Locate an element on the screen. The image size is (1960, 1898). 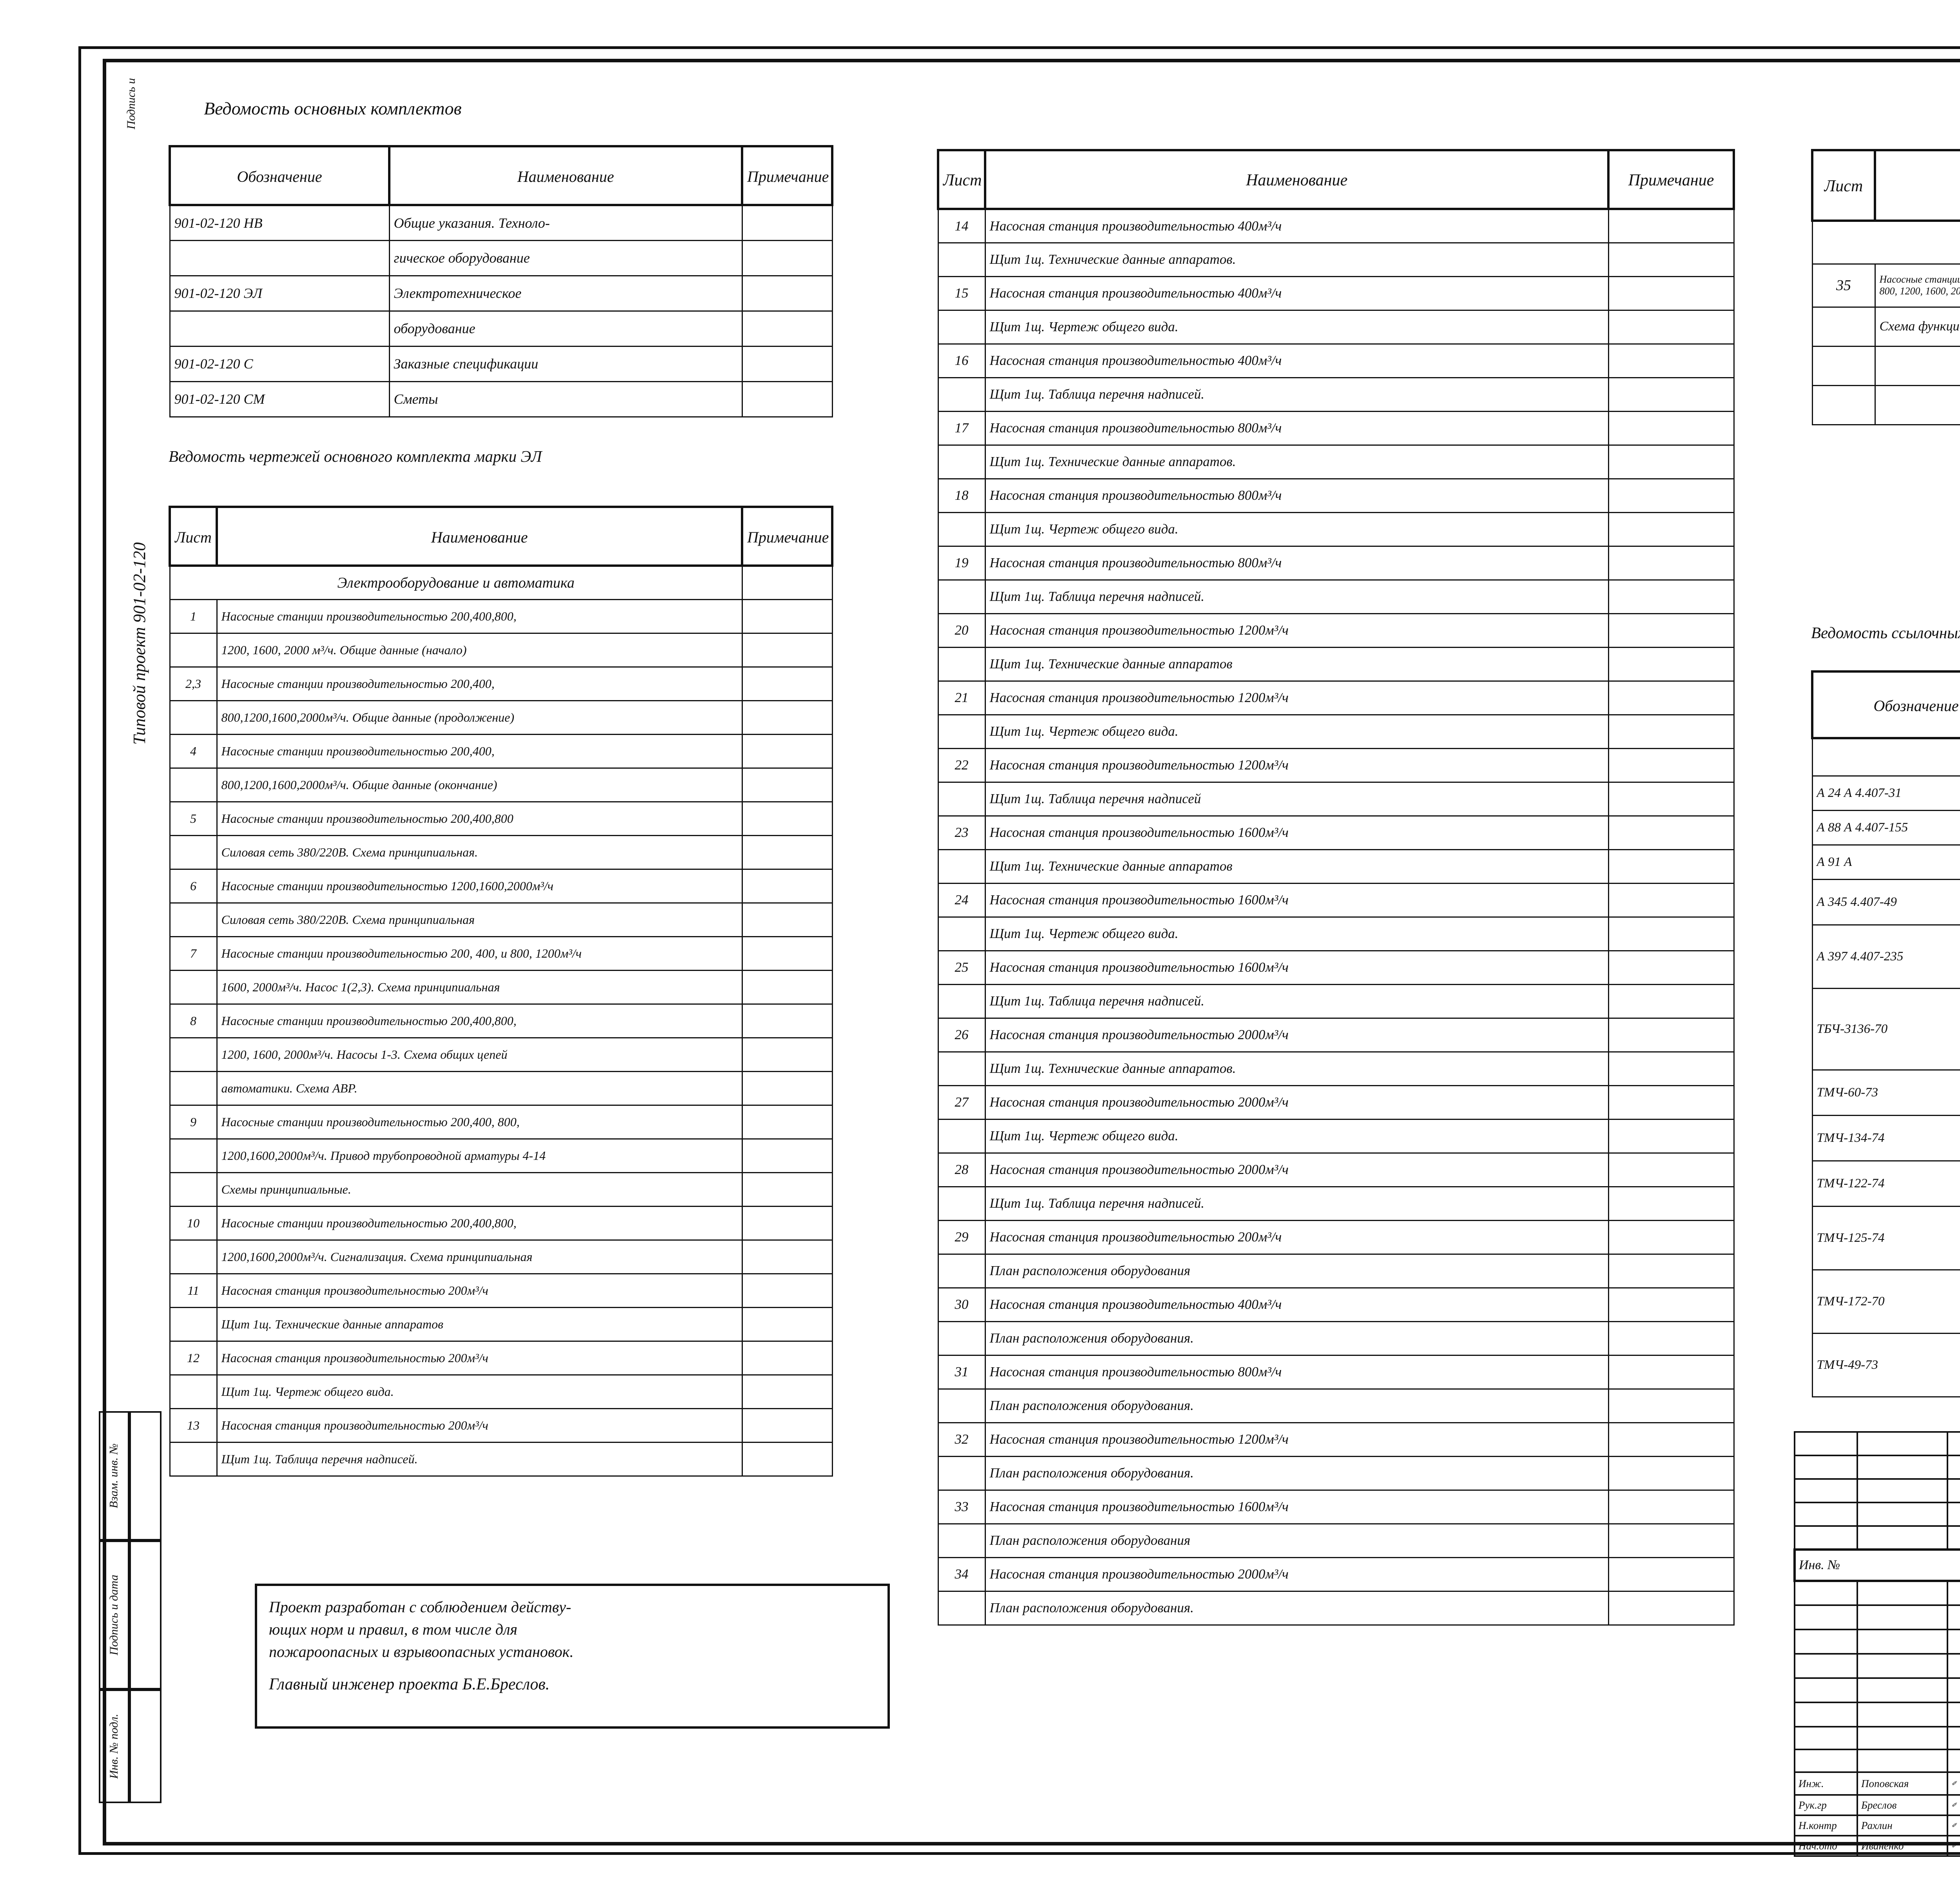
complect-name: Электротехническое is located at coordinates (565, 293).